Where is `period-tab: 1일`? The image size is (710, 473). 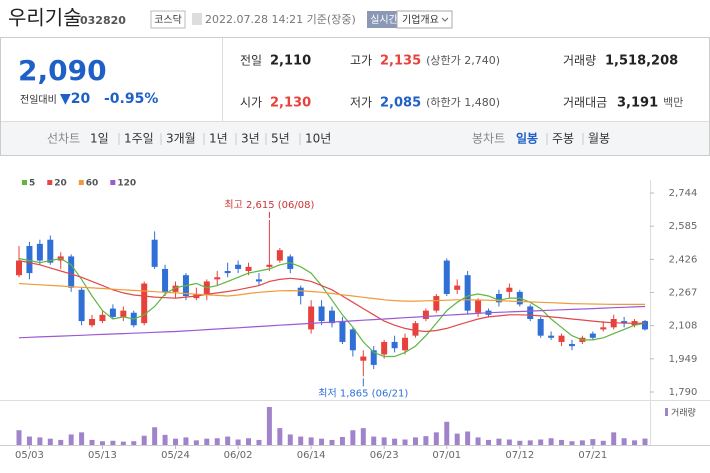 period-tab: 1일 is located at coordinates (99, 139).